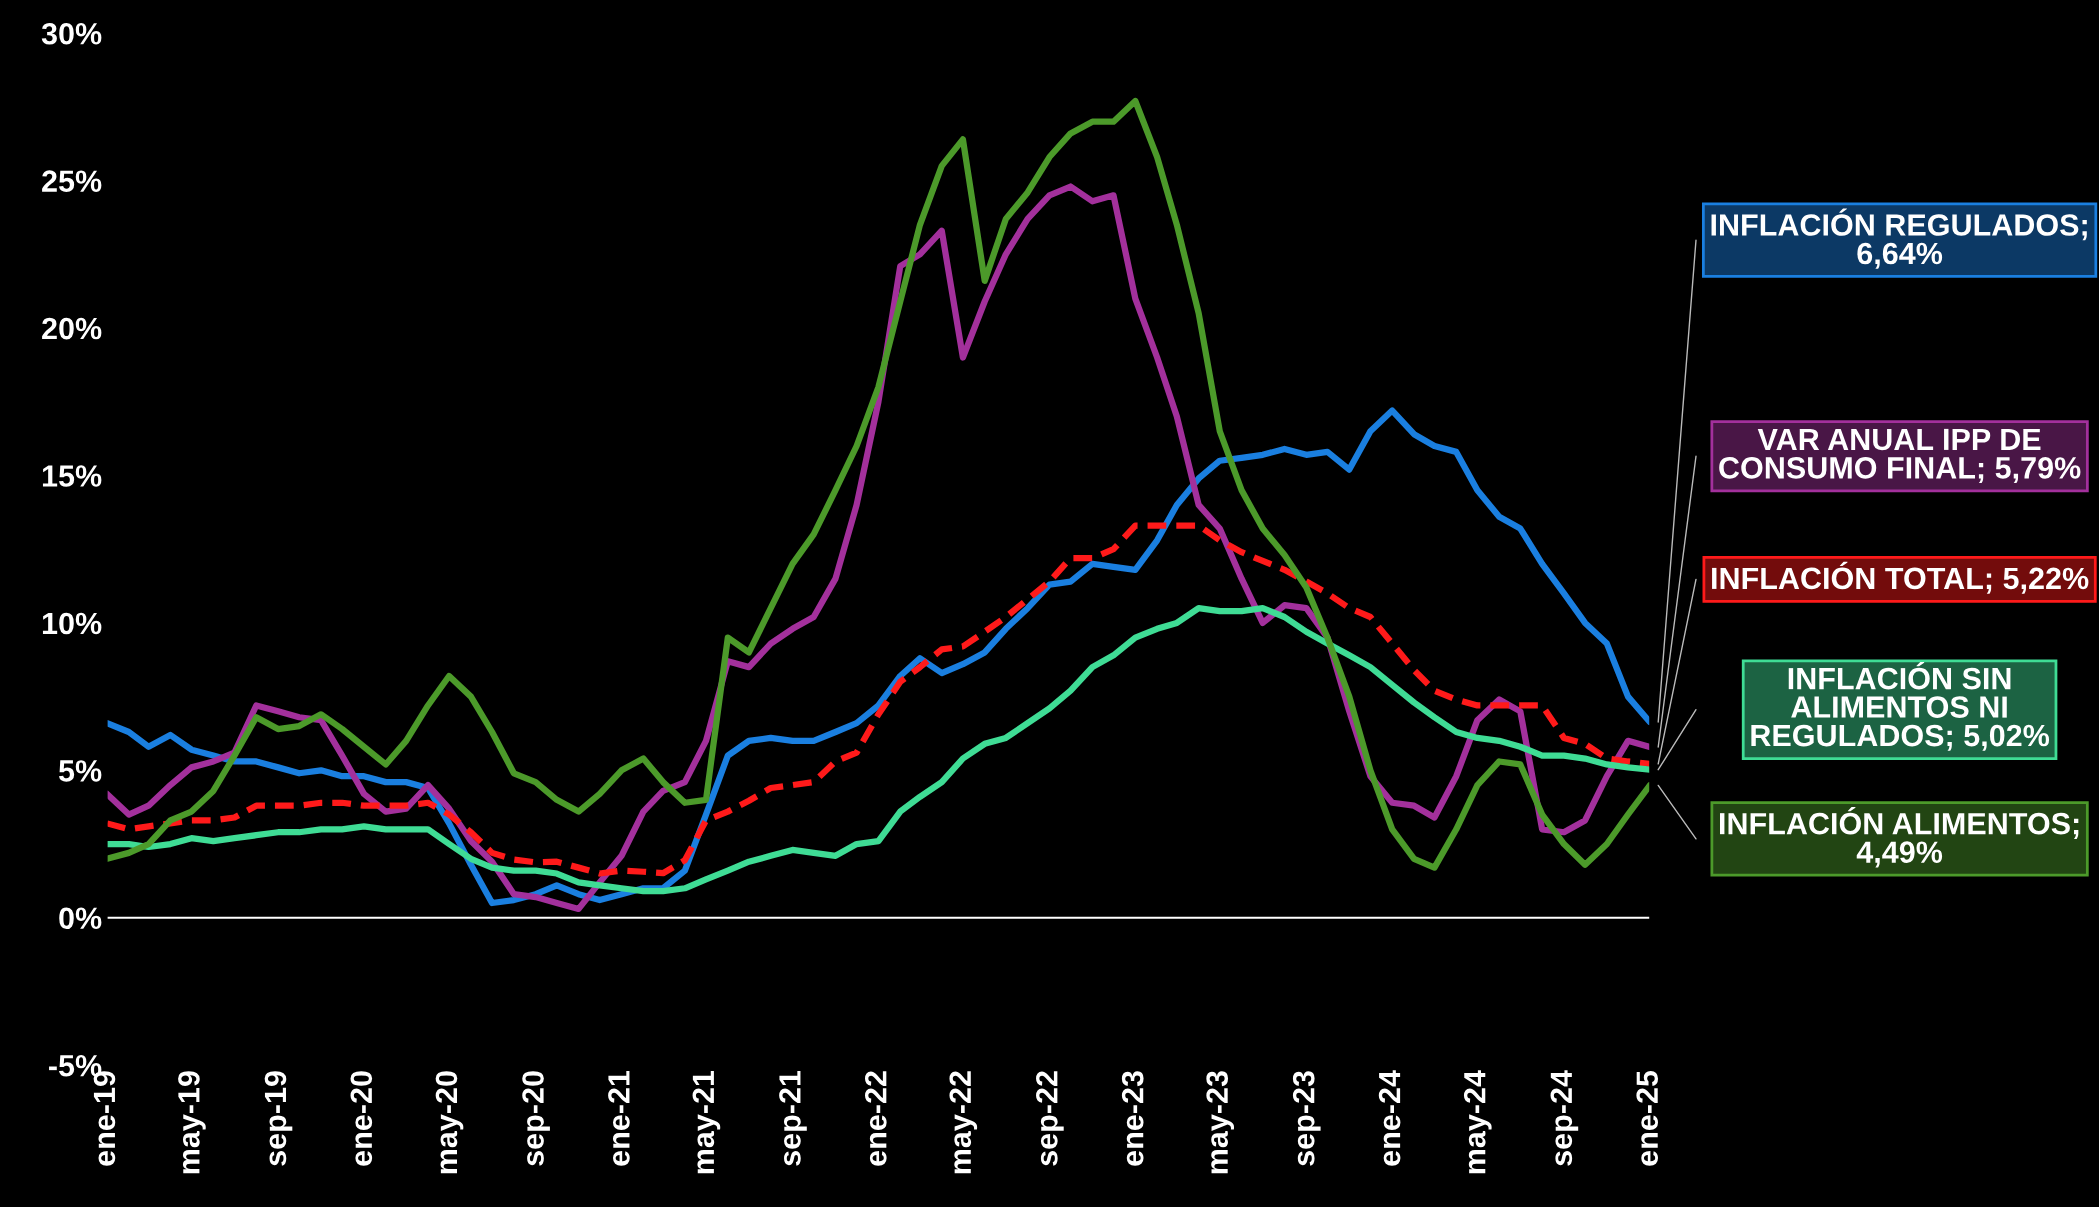 The height and width of the screenshot is (1207, 2099). Describe the element at coordinates (1132, 1118) in the screenshot. I see `x-tick-label: ene-23` at that location.